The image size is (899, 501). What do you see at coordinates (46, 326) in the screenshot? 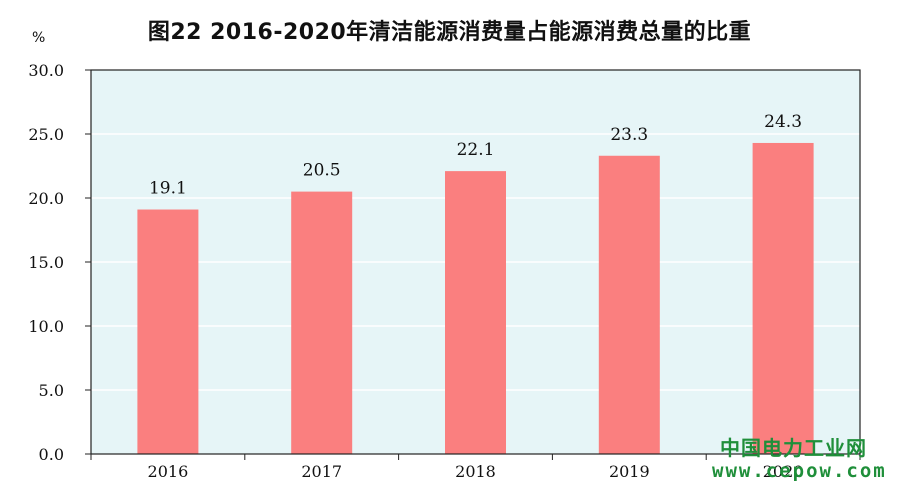
I see `y-tick-label: 10.0` at bounding box center [46, 326].